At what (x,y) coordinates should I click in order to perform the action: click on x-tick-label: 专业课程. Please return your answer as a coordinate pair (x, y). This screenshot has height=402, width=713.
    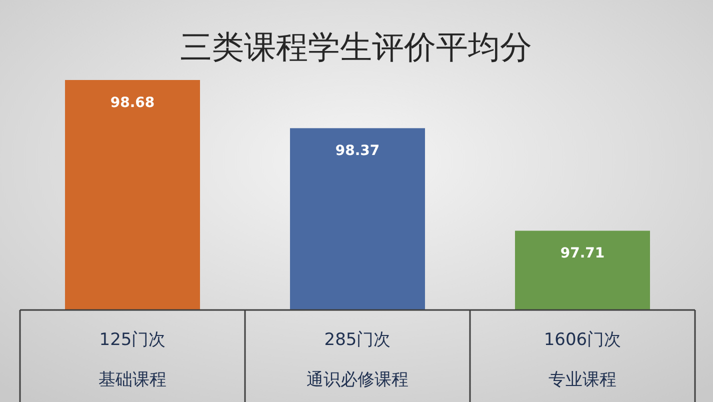
    Looking at the image, I should click on (582, 380).